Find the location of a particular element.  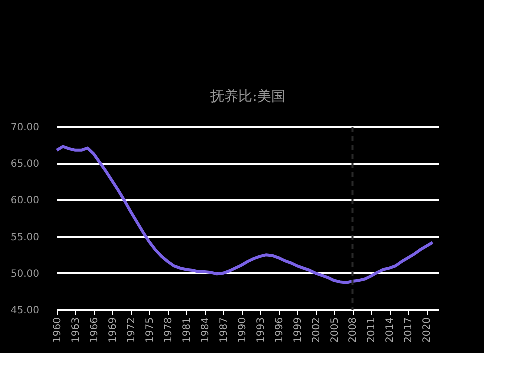

chart-title: 抚养比:美国 is located at coordinates (248, 97).